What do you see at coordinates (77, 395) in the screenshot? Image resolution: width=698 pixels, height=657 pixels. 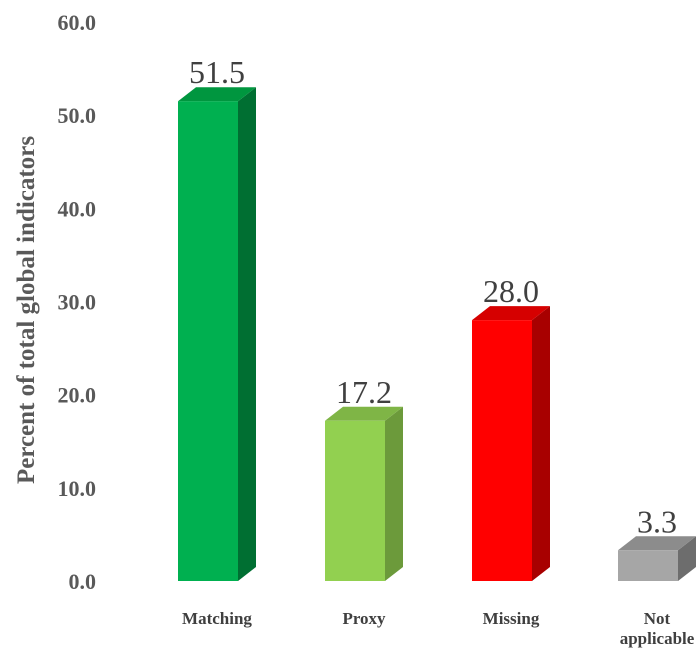 I see `y-tick-label: 20.0` at bounding box center [77, 395].